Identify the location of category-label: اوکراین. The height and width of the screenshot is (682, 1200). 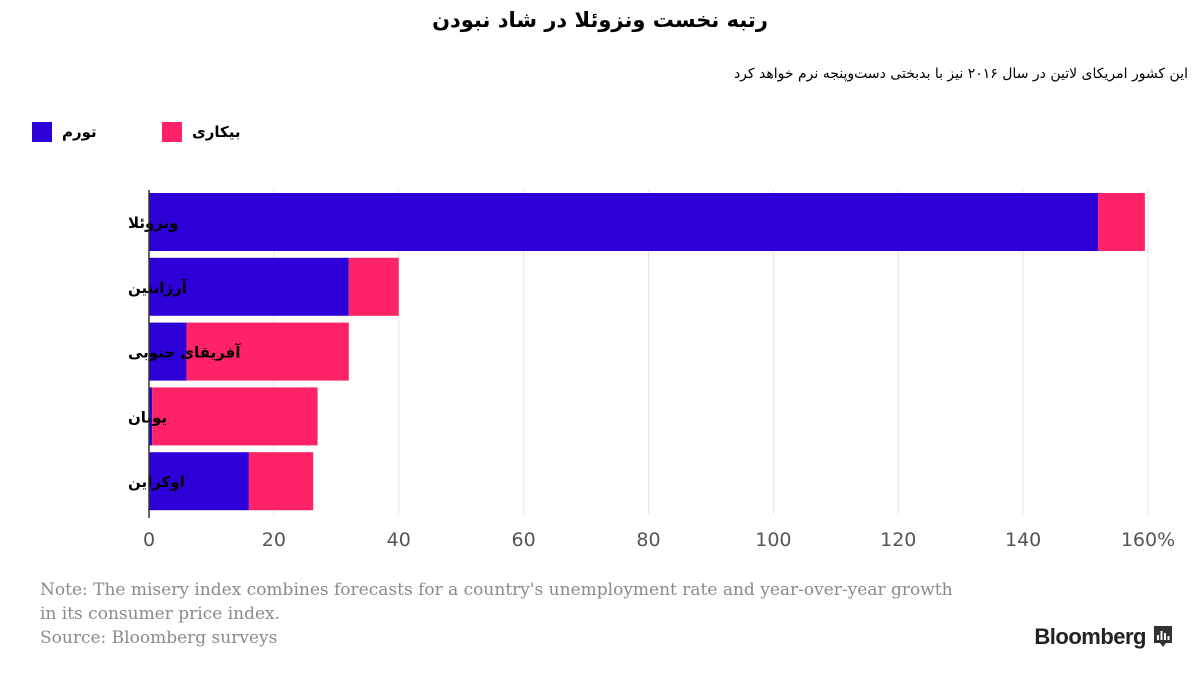
(156, 482).